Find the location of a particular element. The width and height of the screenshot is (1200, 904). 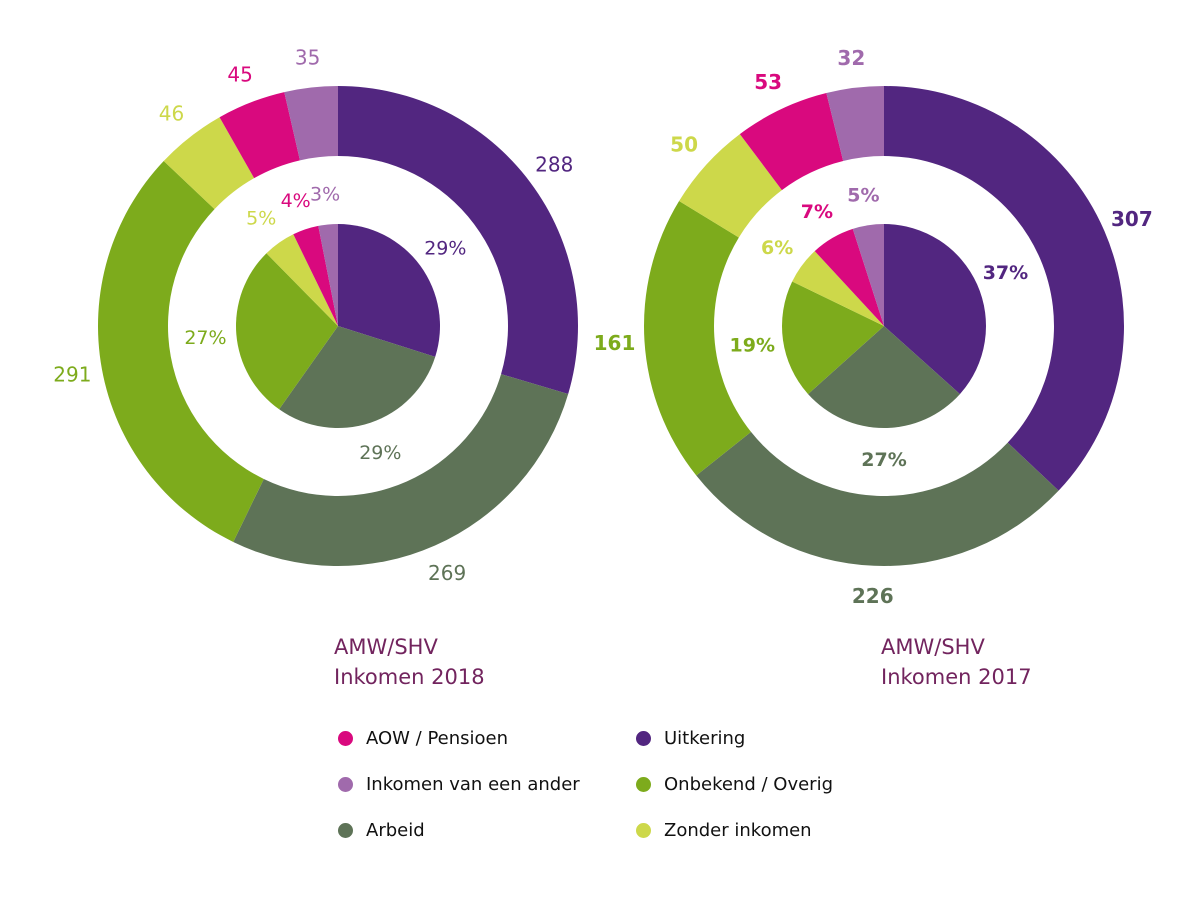

outer-label-arbeid-2017: 226 is located at coordinates (873, 596).